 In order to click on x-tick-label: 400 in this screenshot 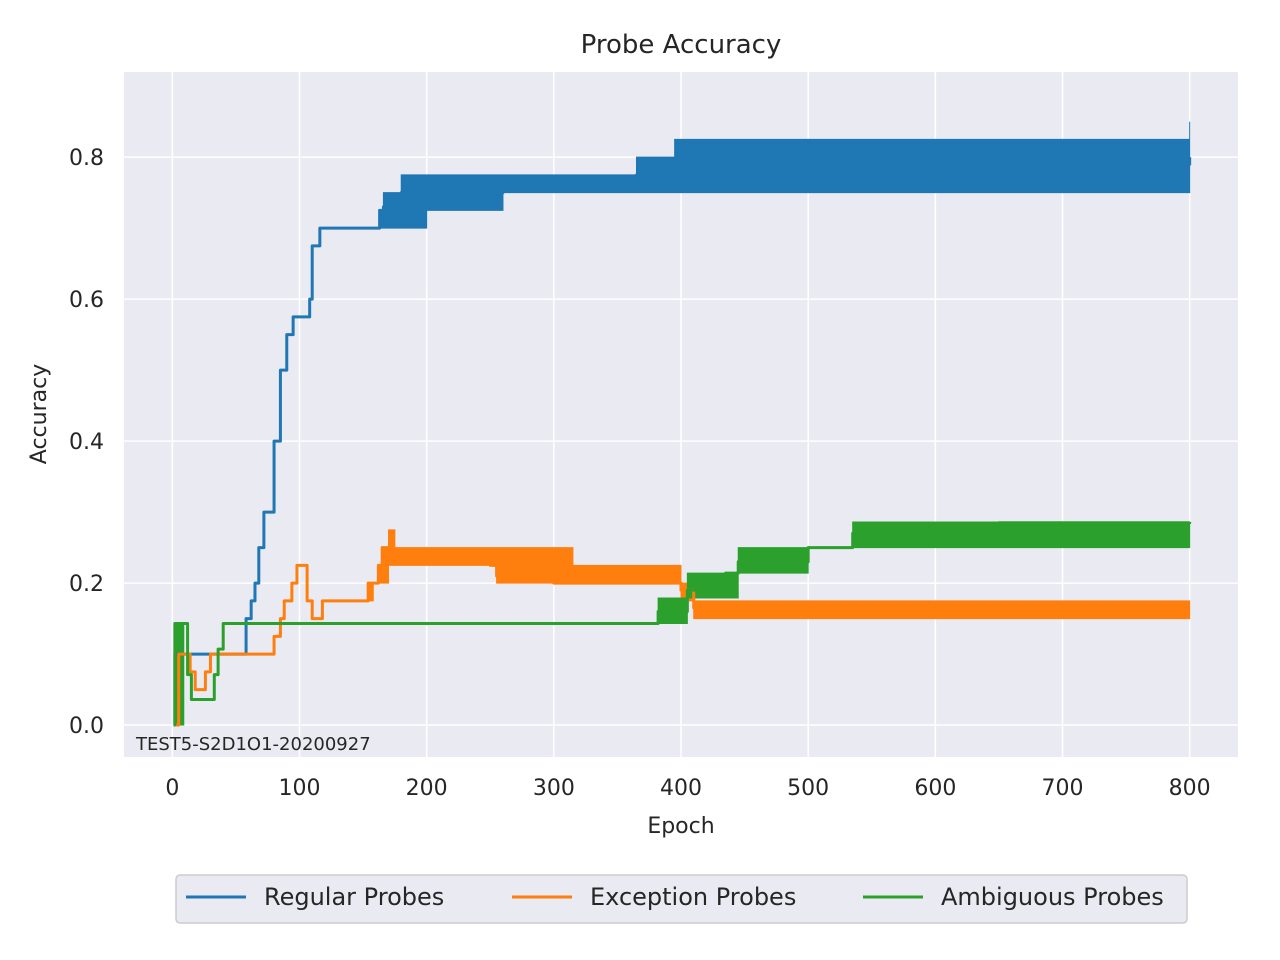, I will do `click(681, 788)`.